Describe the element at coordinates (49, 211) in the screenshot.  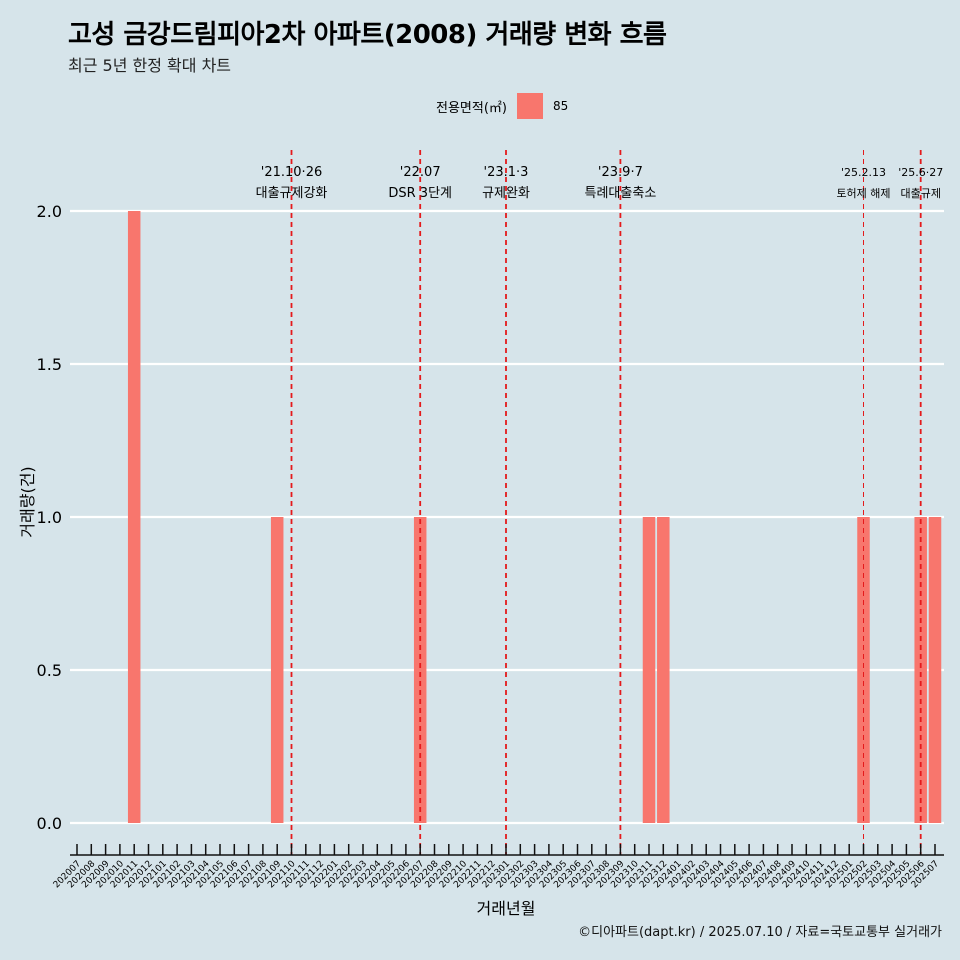
I see `y-tick-label: 2.0` at that location.